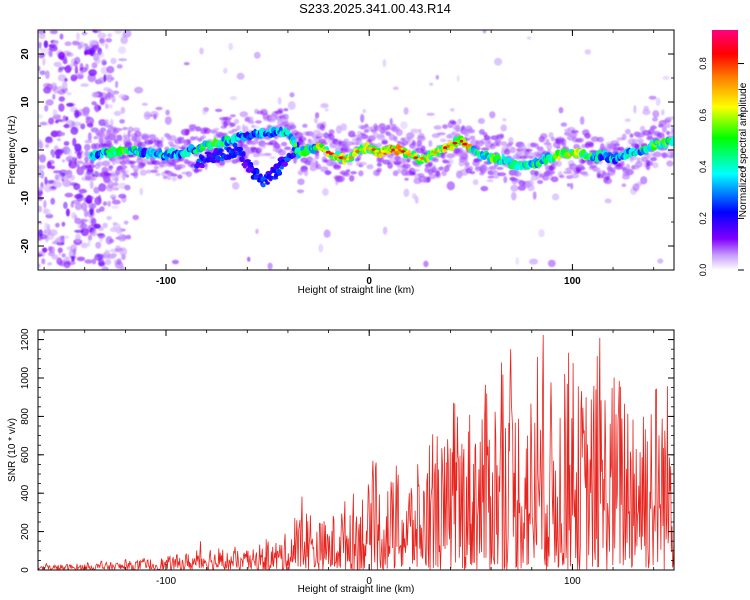 This screenshot has width=750, height=600. I want to click on spectrogram-ridge-cell, so click(627, 156).